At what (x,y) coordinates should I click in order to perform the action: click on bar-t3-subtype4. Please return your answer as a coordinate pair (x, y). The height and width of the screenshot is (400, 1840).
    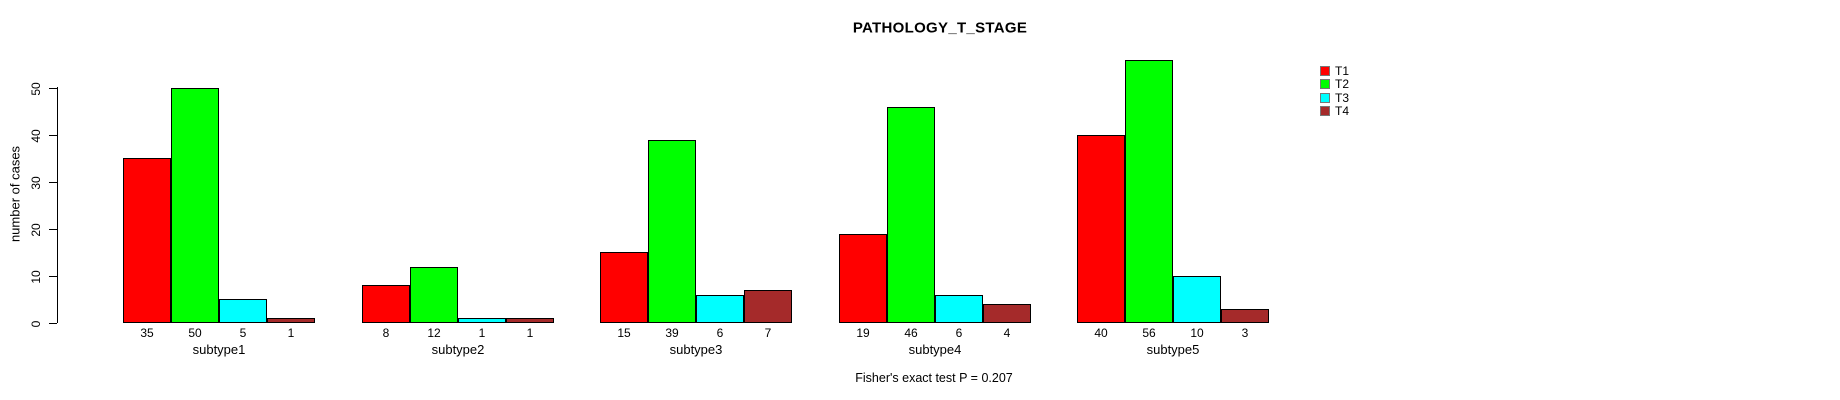
    Looking at the image, I should click on (959, 309).